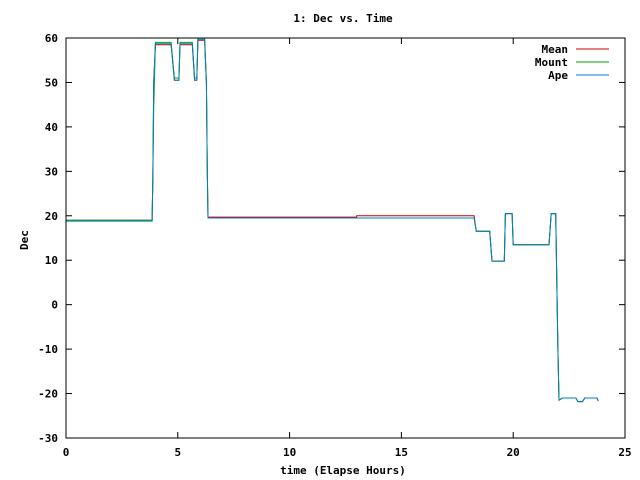  Describe the element at coordinates (51, 127) in the screenshot. I see `y-tick-label: 40` at that location.